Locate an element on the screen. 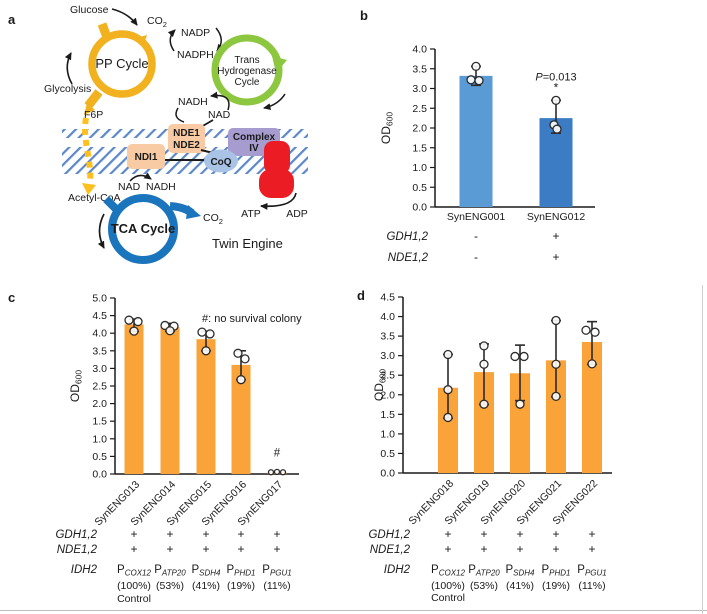 The width and height of the screenshot is (707, 614). trans-cycle-label-1: Trans is located at coordinates (246, 60).